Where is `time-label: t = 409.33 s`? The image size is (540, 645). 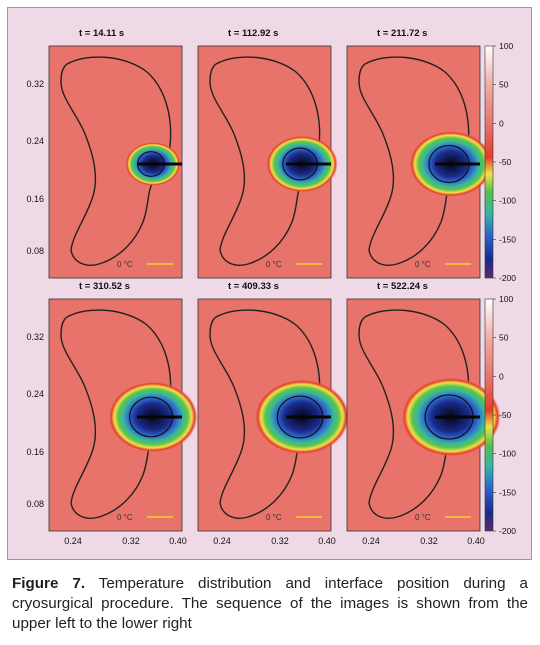
time-label: t = 409.33 s is located at coordinates (253, 286).